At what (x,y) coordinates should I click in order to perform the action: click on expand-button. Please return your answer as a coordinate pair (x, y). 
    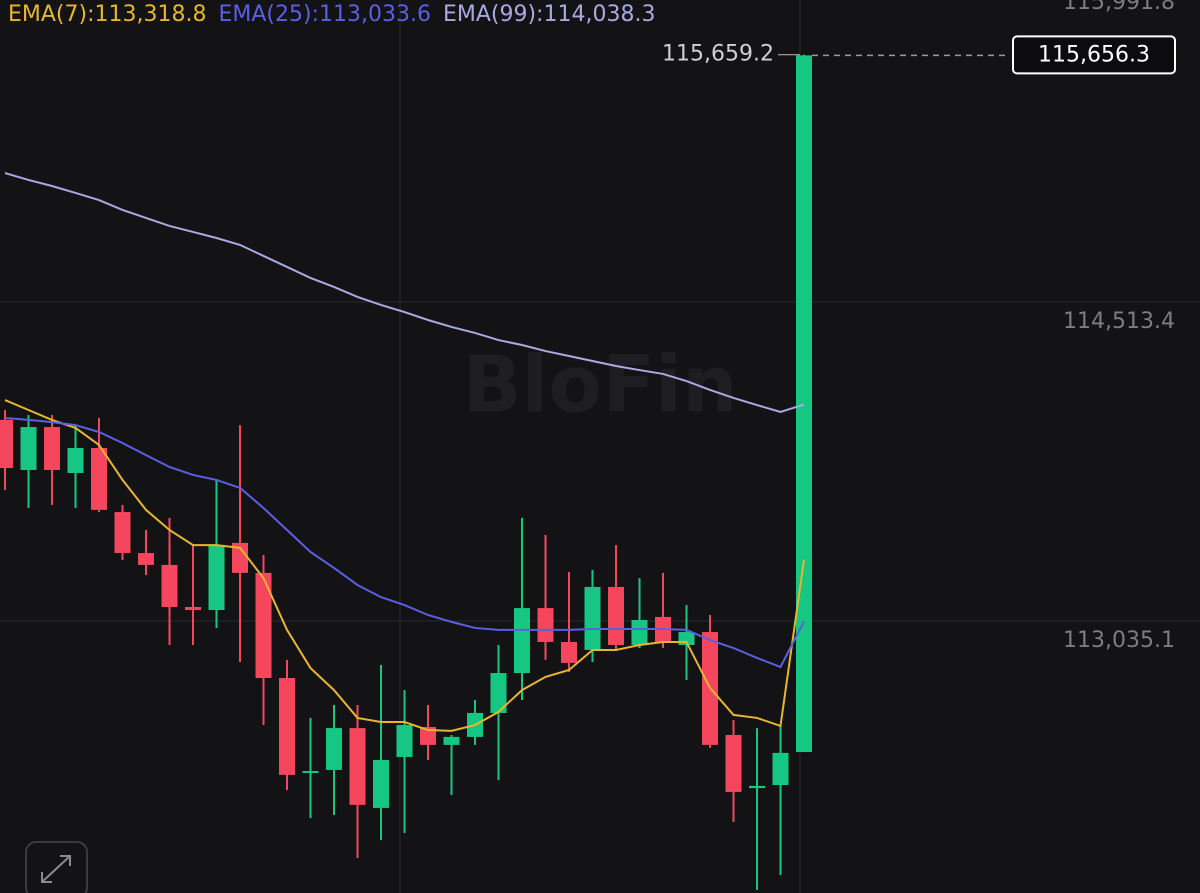
    Looking at the image, I should click on (56, 867).